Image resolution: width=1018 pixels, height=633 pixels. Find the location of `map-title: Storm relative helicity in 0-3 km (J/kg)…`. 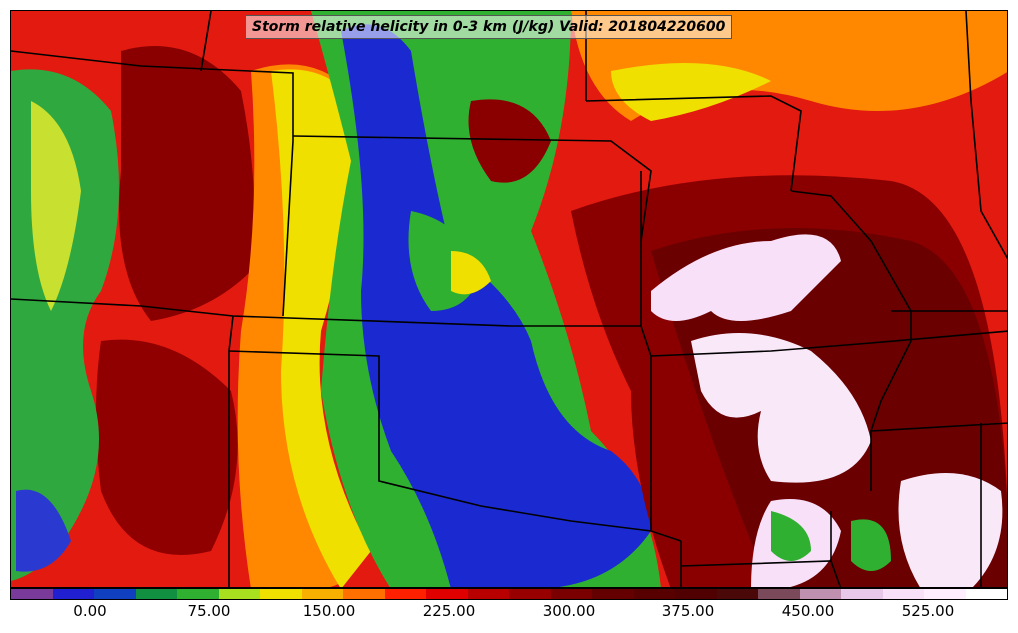

map-title: Storm relative helicity in 0-3 km (J/kg)… is located at coordinates (489, 27).